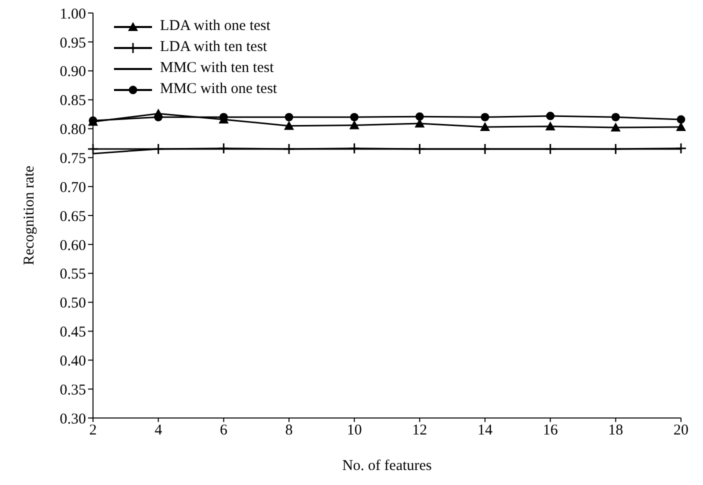  What do you see at coordinates (73, 43) in the screenshot?
I see `y-tick-label: 0.95` at bounding box center [73, 43].